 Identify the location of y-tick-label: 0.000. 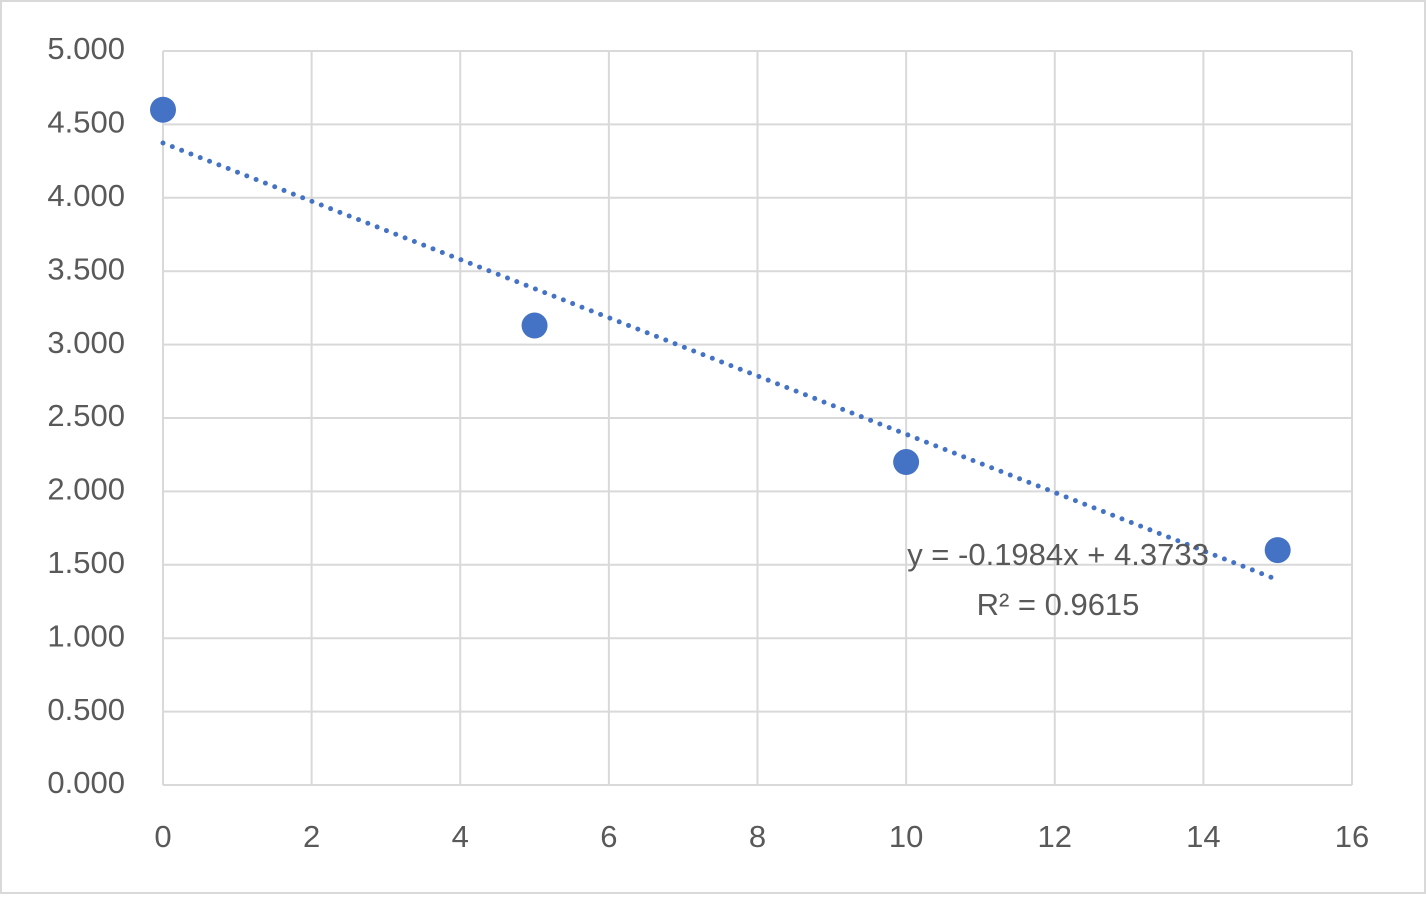
(86, 782).